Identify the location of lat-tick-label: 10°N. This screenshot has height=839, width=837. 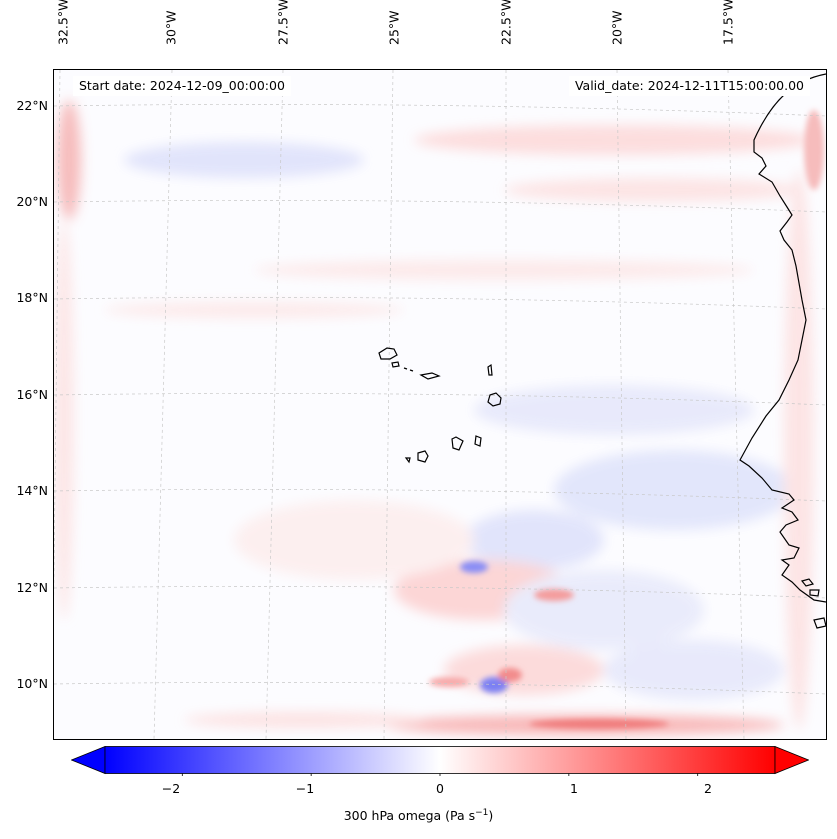
(32, 683).